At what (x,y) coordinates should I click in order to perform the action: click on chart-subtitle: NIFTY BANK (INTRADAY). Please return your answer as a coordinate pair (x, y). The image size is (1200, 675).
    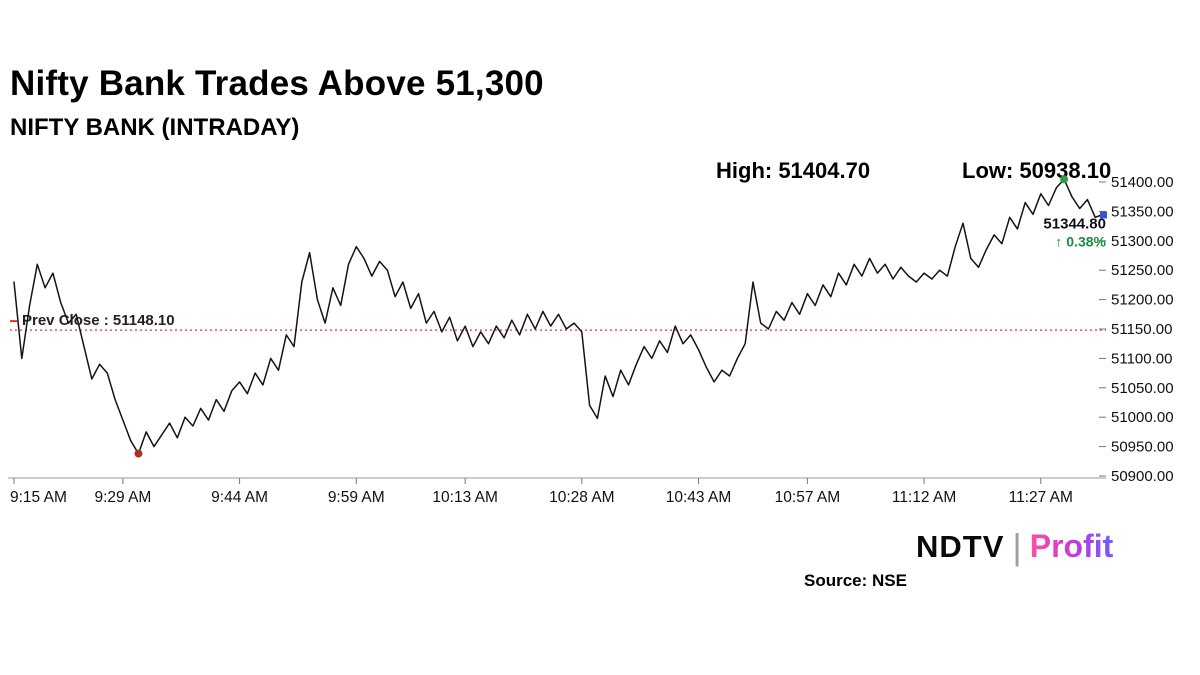
    Looking at the image, I should click on (155, 127).